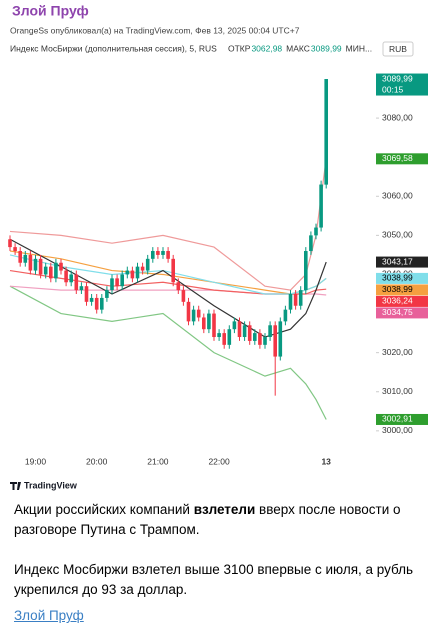 This screenshot has width=435, height=641. Describe the element at coordinates (397, 158) in the screenshot. I see `price-tag-label: 3069,58` at that location.